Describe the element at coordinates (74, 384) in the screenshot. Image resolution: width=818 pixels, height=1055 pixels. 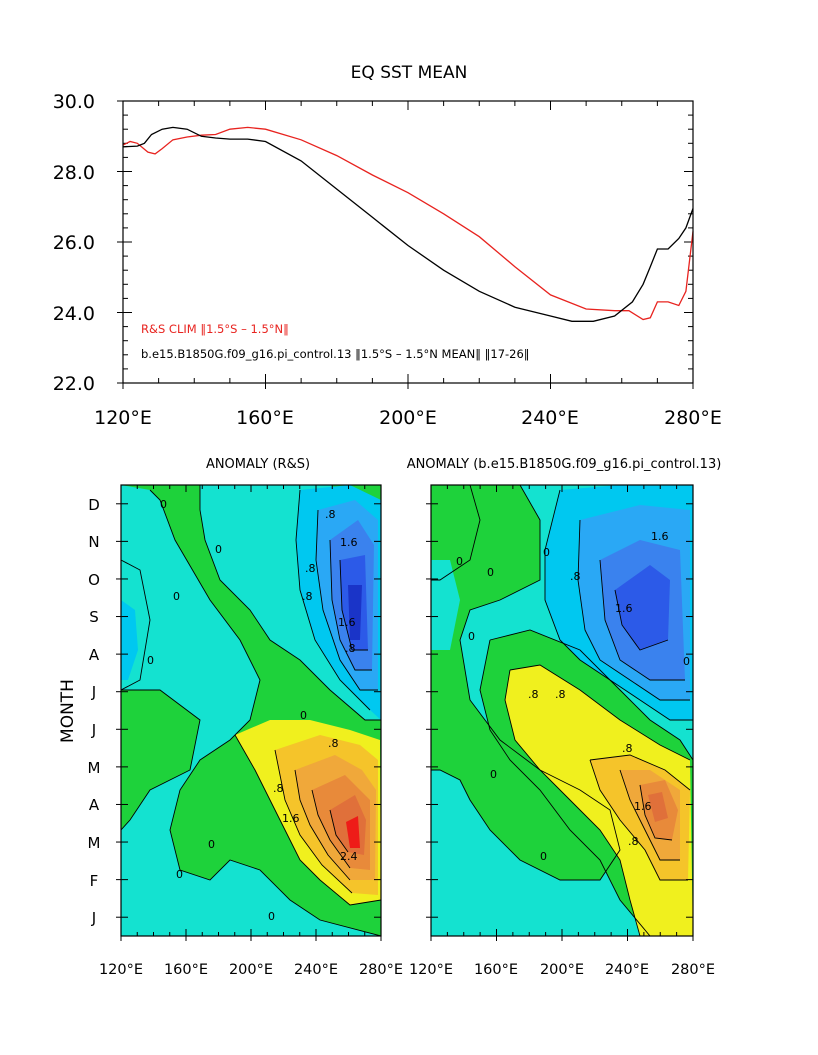
I see `y-tick-label: 22.0` at that location.